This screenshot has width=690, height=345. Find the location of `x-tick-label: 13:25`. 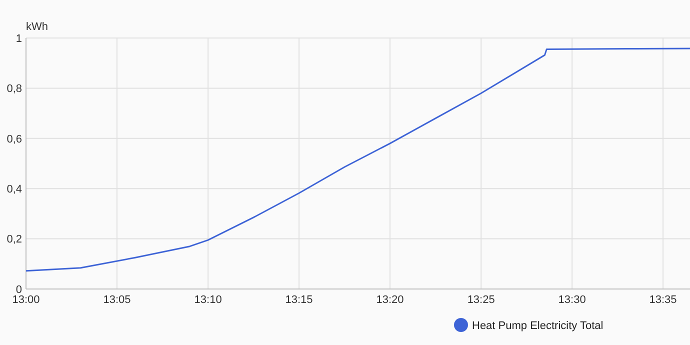

x-tick-label: 13:25 is located at coordinates (481, 300).